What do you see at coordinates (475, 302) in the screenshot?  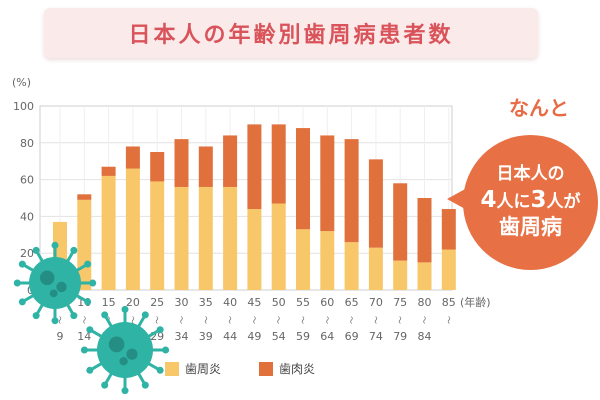 I see `x-axis-label: (年齢)` at bounding box center [475, 302].